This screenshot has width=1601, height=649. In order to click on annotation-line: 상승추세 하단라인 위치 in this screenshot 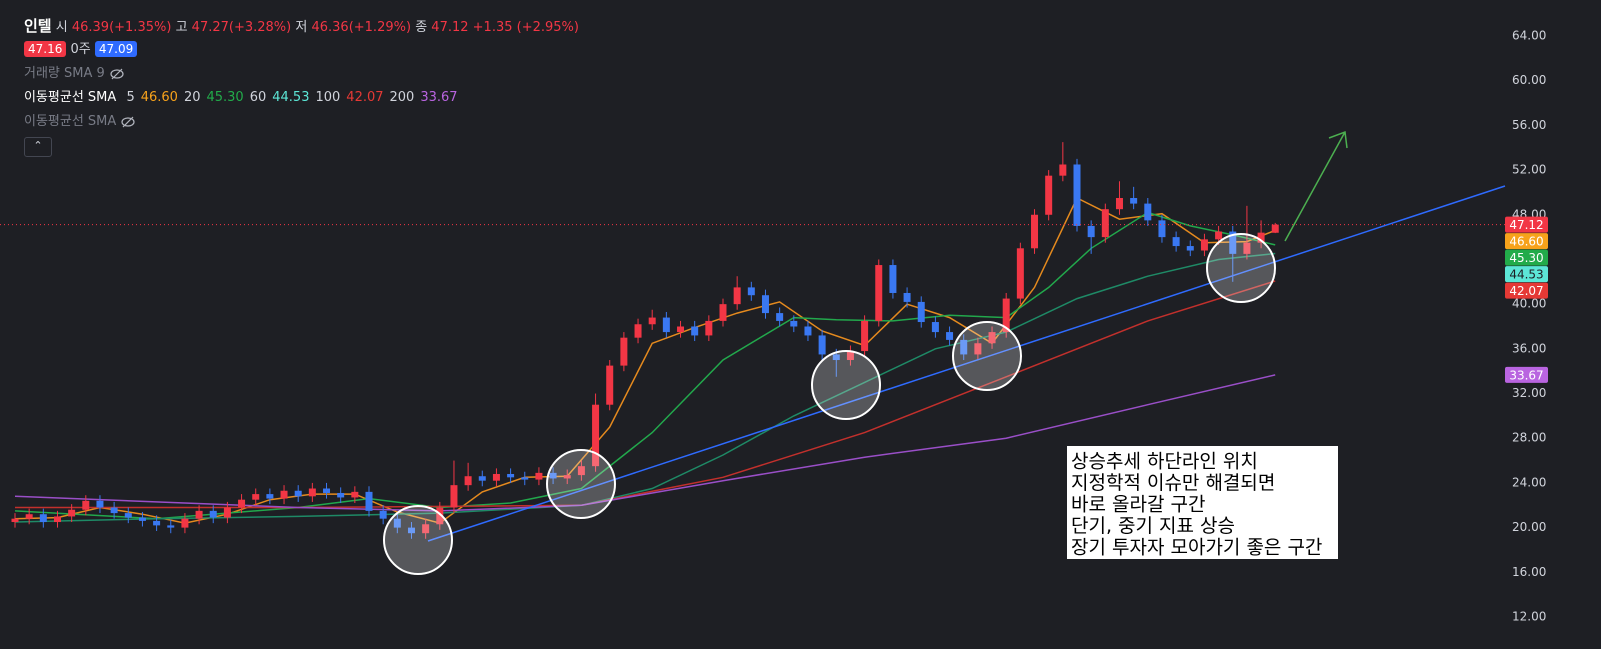, I will do `click(1164, 462)`.